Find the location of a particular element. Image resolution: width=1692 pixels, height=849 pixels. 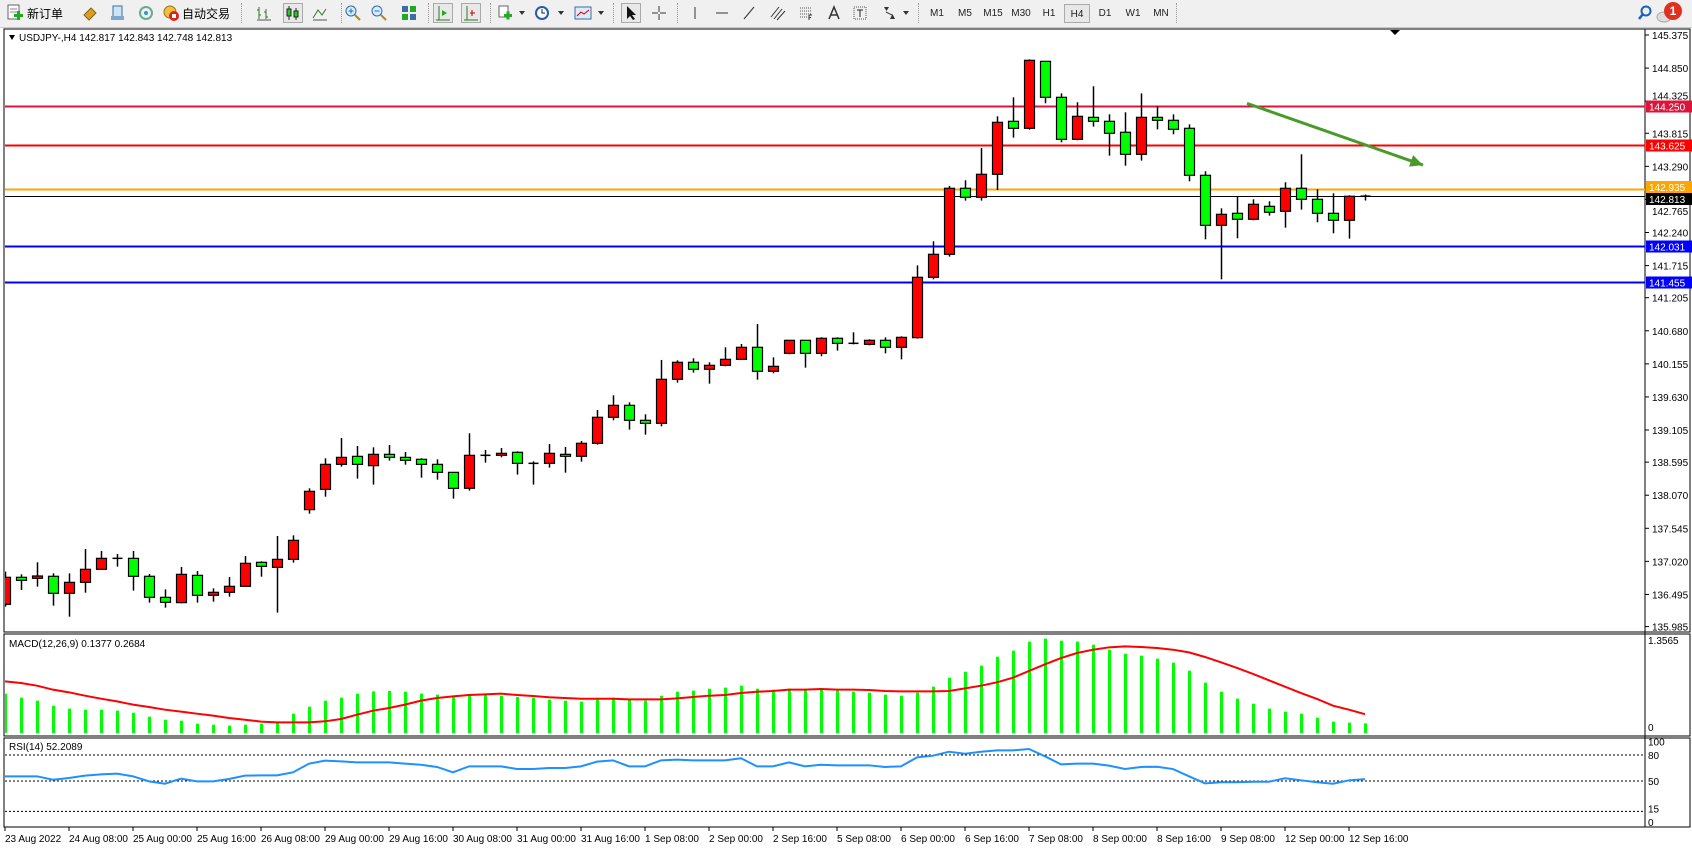

arrows-button is located at coordinates (889, 13).